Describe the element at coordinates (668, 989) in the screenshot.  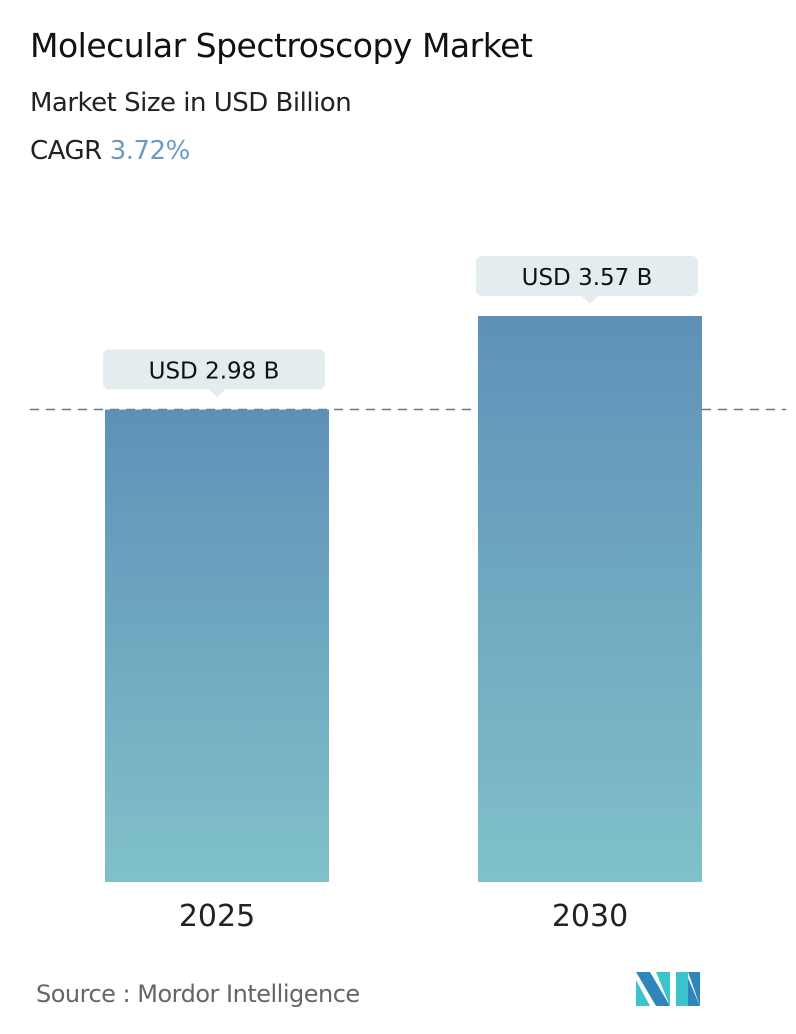
I see `mordor-intelligence-logo` at that location.